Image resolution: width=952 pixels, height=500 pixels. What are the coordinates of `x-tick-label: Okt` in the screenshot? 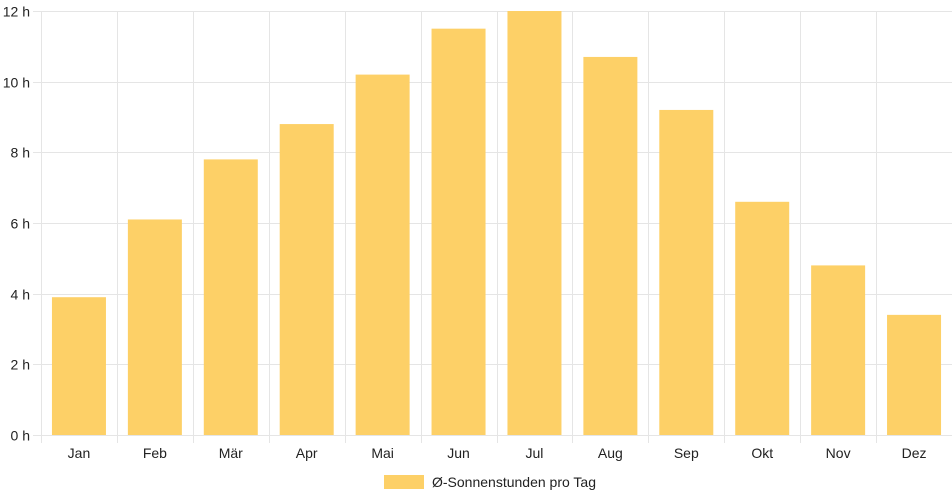 It's located at (762, 453).